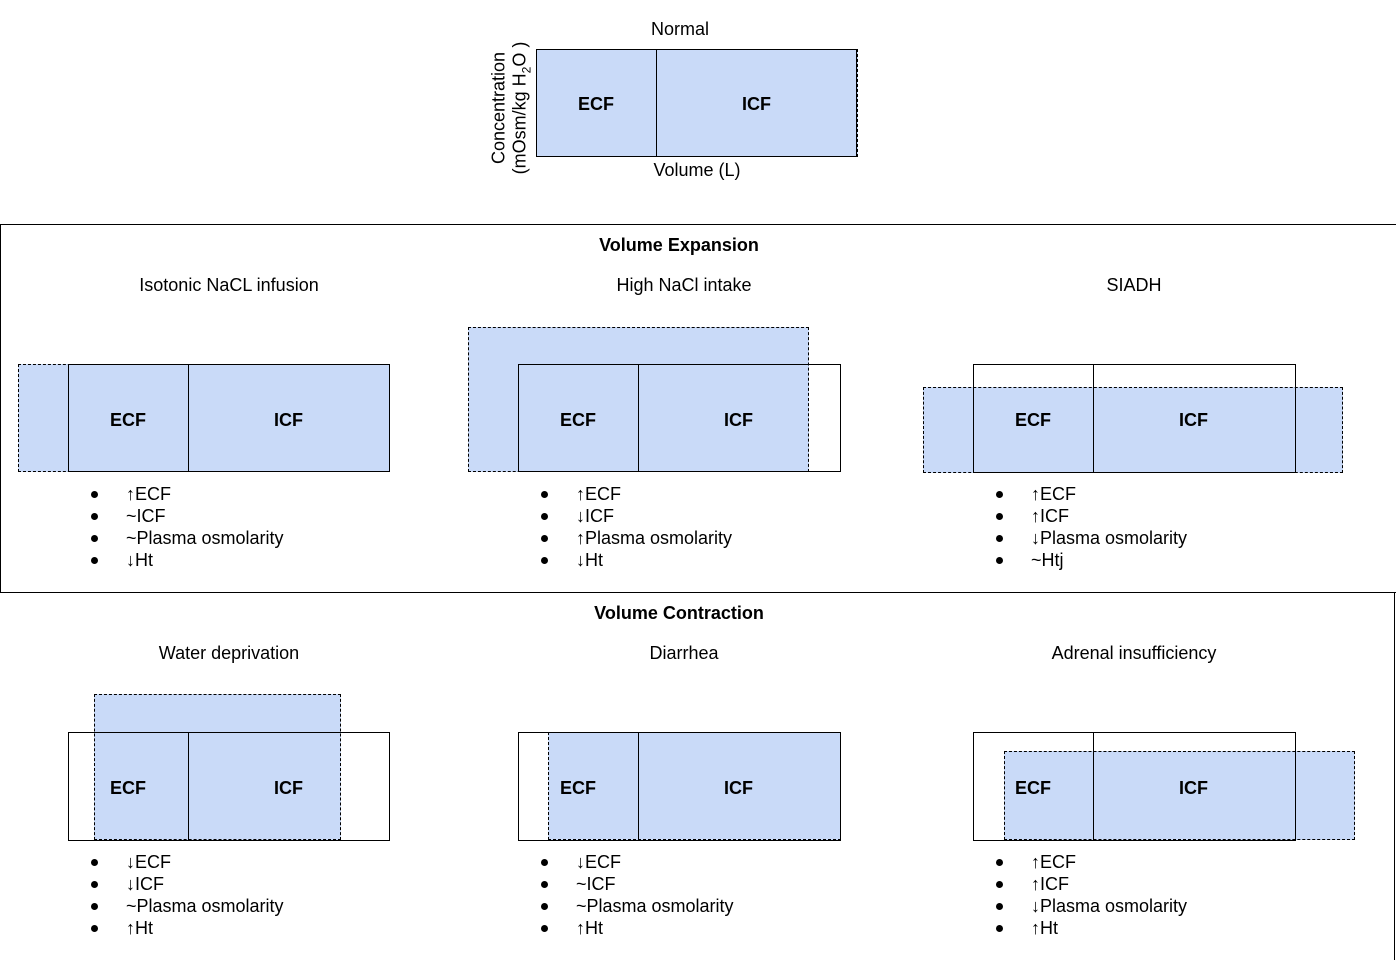  I want to click on effects-list: ↑ECF ↑ICF ↓Plasma osmolarity ↑Ht, so click(1090, 895).